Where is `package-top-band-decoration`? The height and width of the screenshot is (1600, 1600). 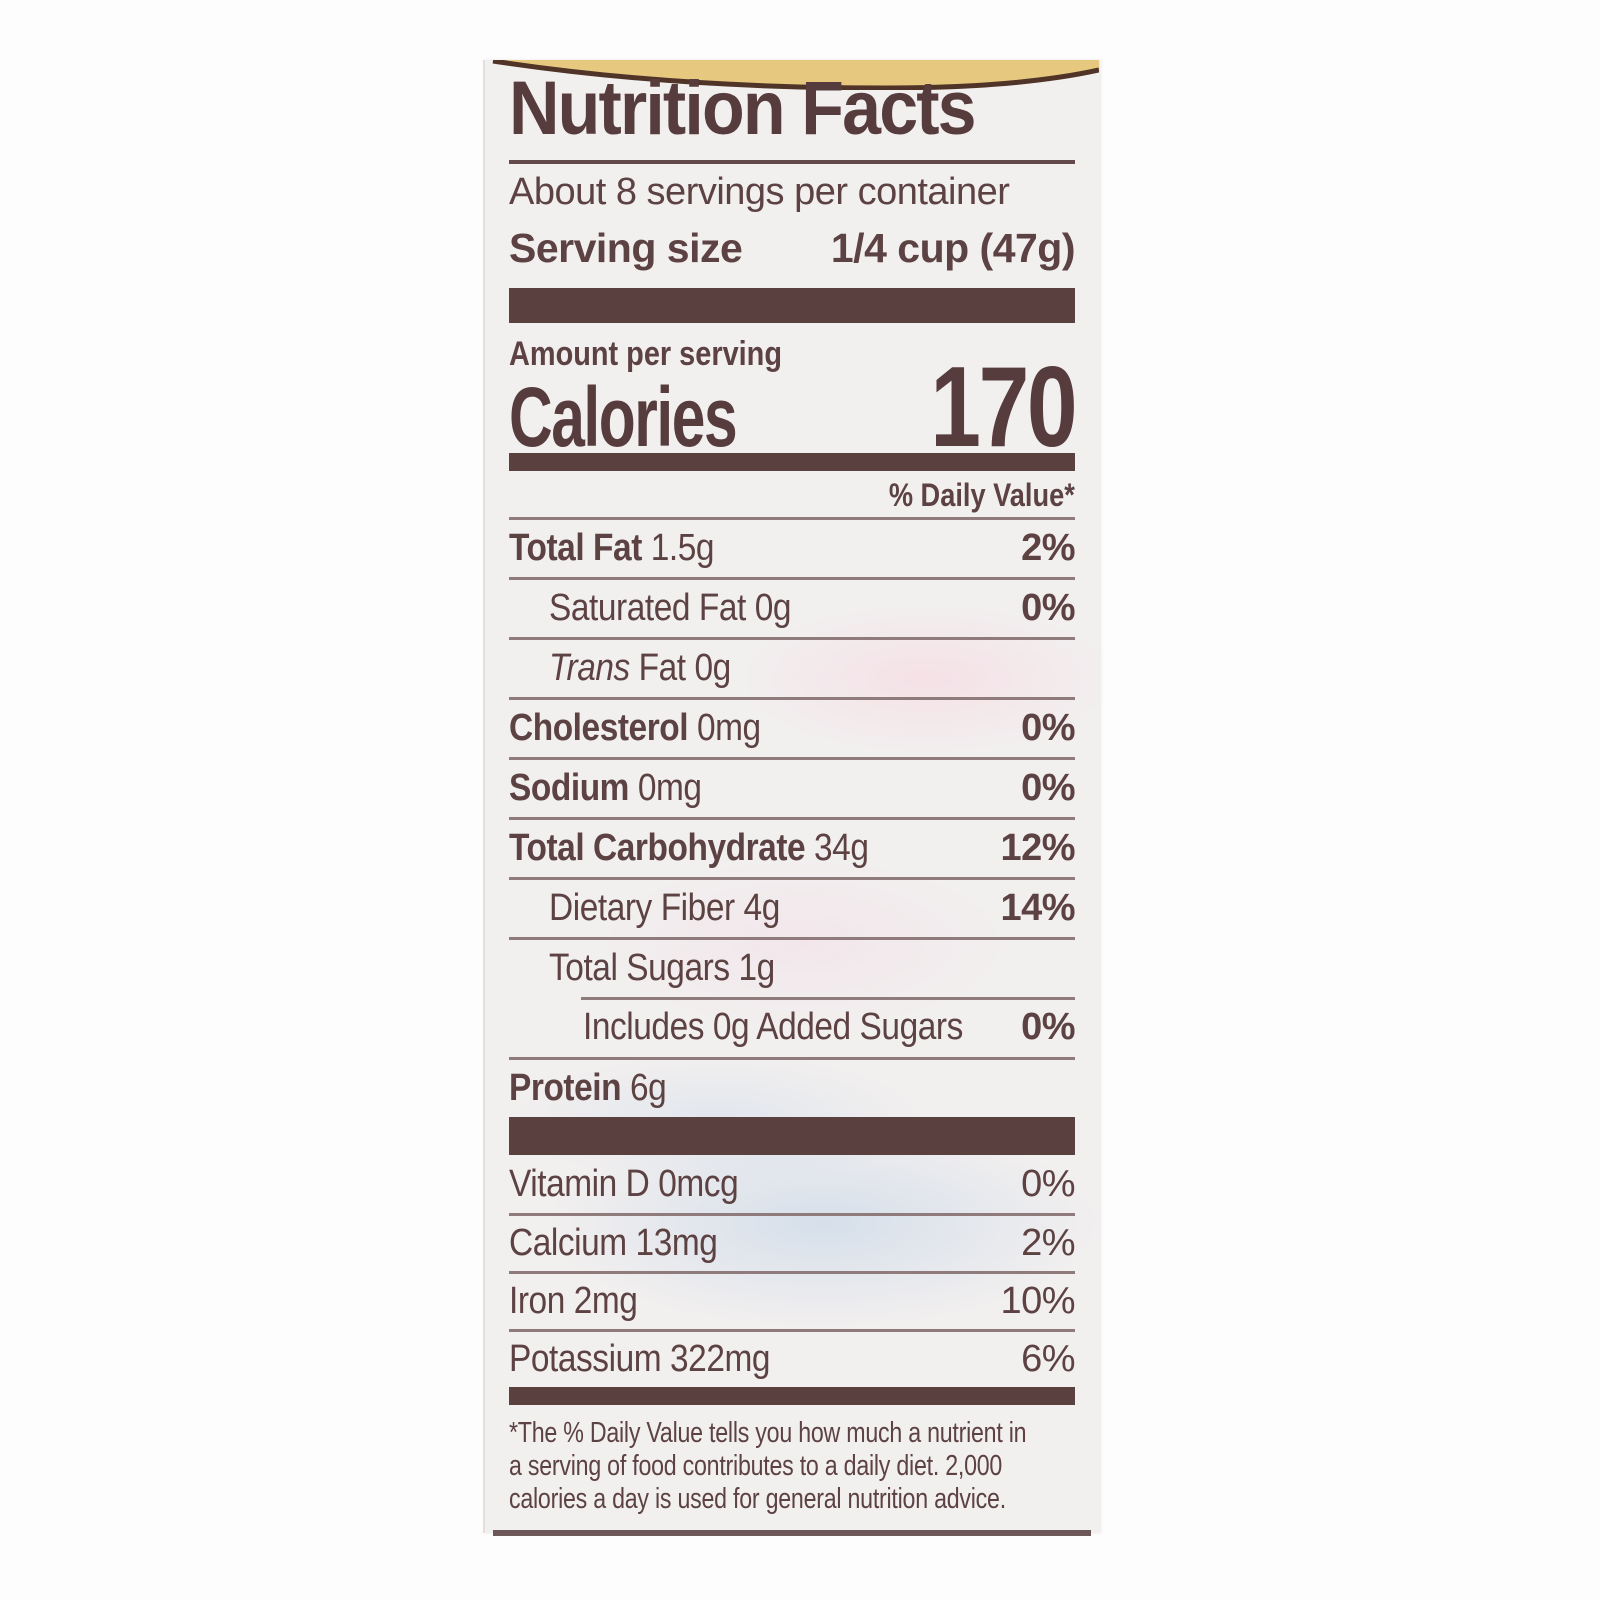
package-top-band-decoration is located at coordinates (795, 75).